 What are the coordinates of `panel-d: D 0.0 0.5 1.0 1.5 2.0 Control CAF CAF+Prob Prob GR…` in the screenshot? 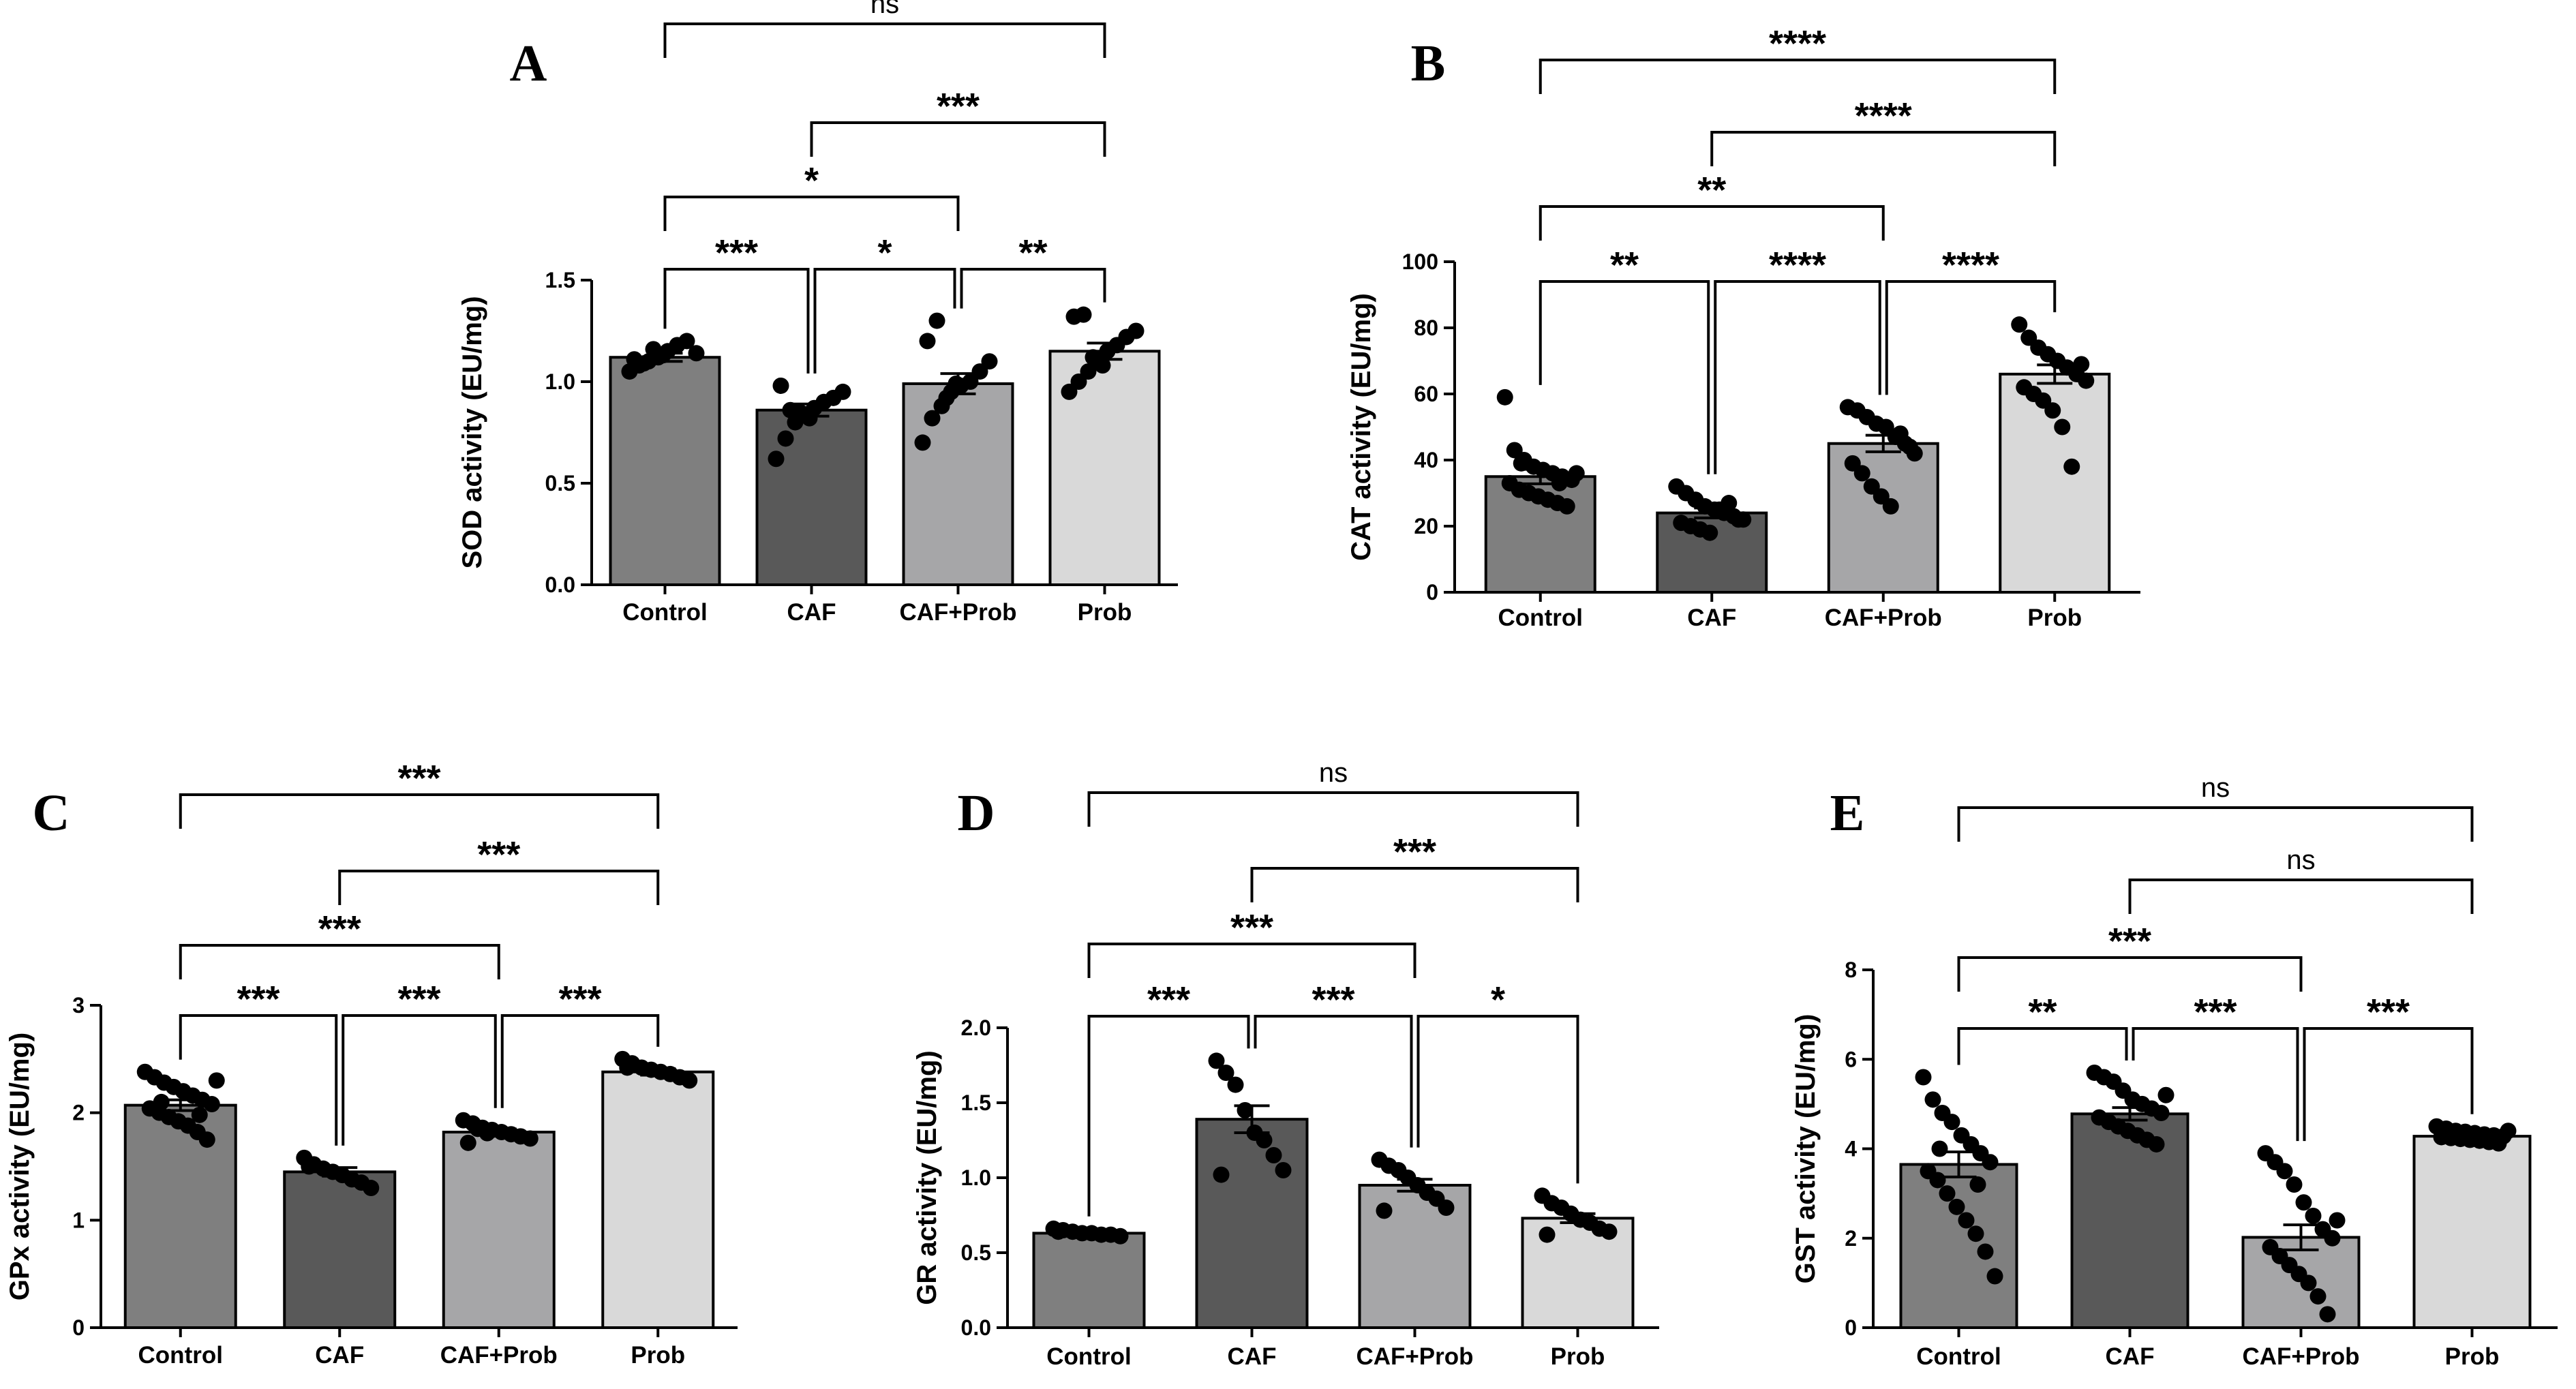 It's located at (1285, 1064).